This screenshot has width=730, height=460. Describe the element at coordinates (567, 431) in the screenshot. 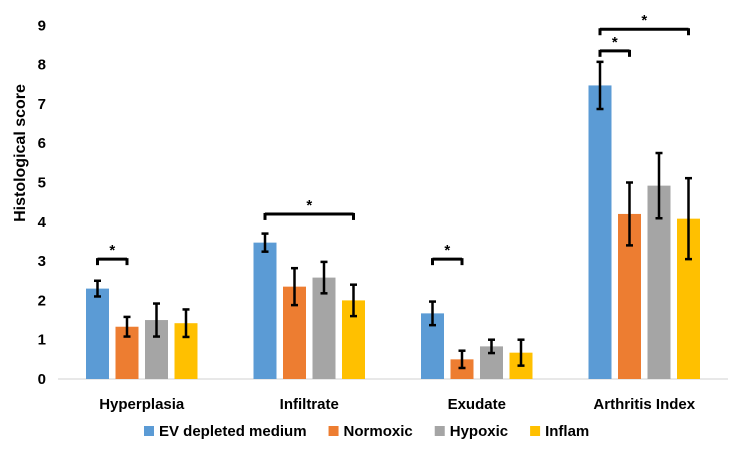

I see `legend-label: Inflam` at that location.